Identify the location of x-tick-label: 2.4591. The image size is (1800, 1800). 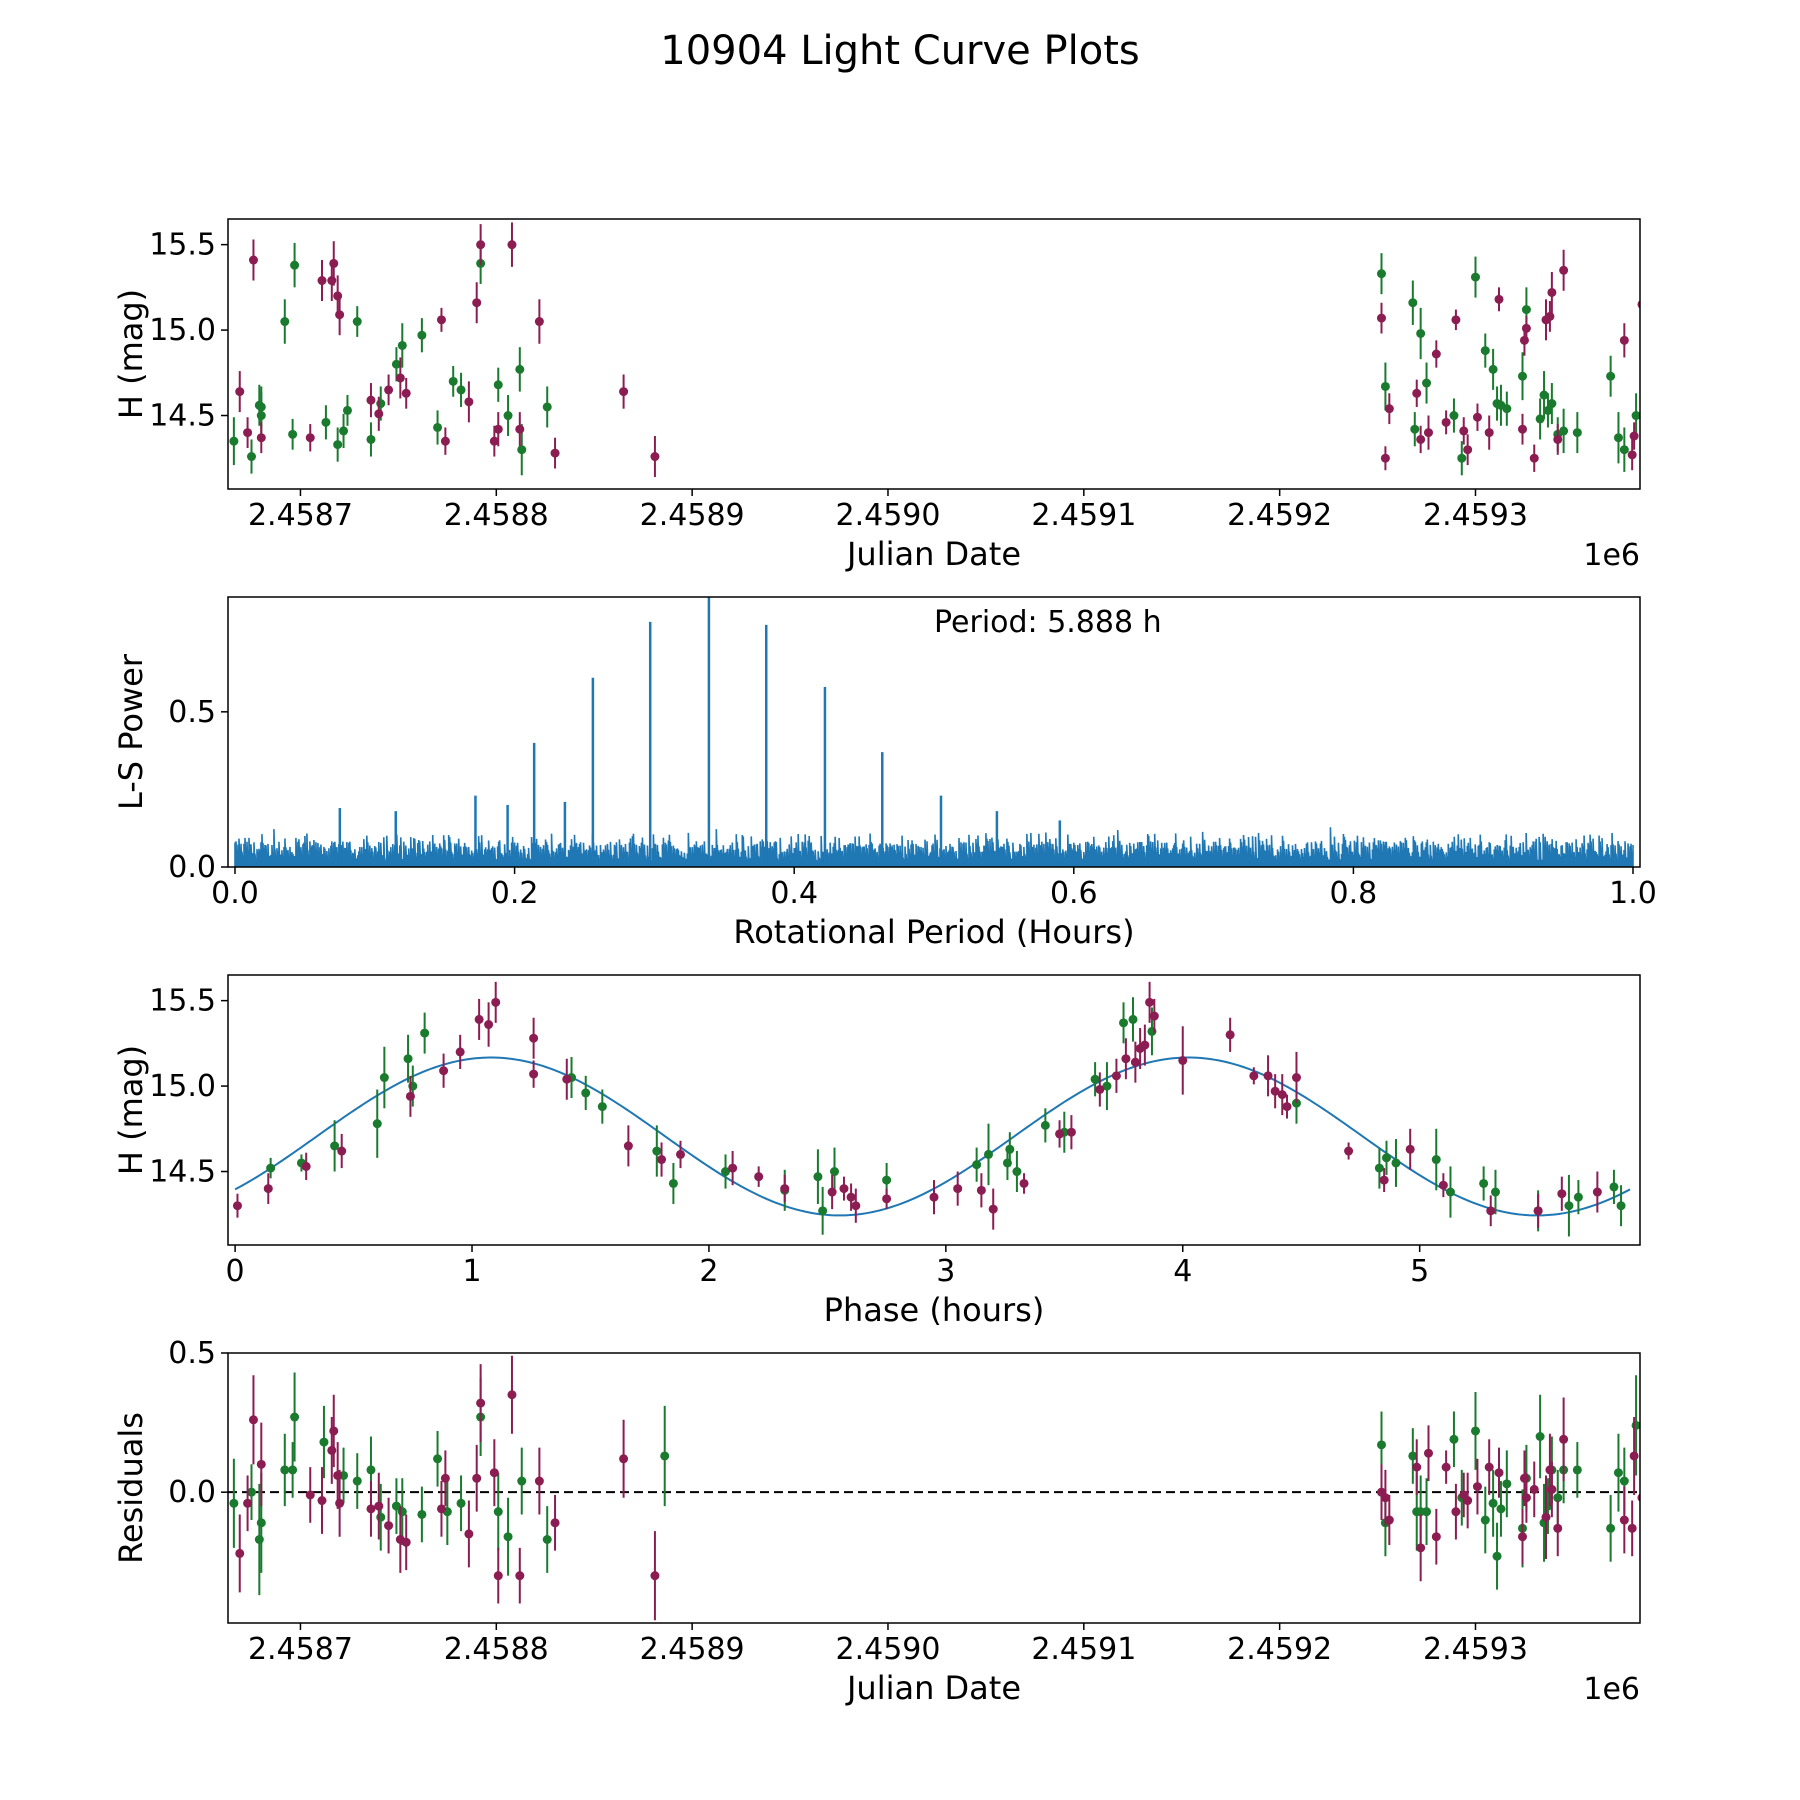
(1083, 515).